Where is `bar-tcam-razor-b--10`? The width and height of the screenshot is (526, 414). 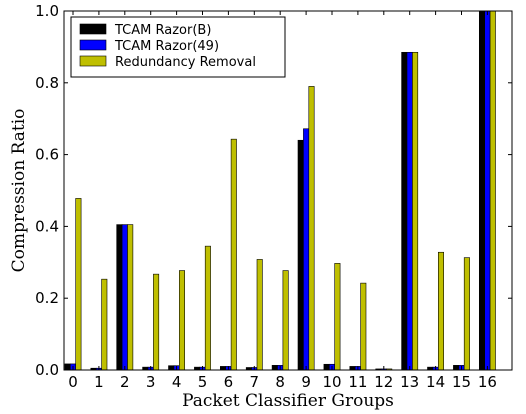
bar-tcam-razor-b--10 is located at coordinates (326, 367).